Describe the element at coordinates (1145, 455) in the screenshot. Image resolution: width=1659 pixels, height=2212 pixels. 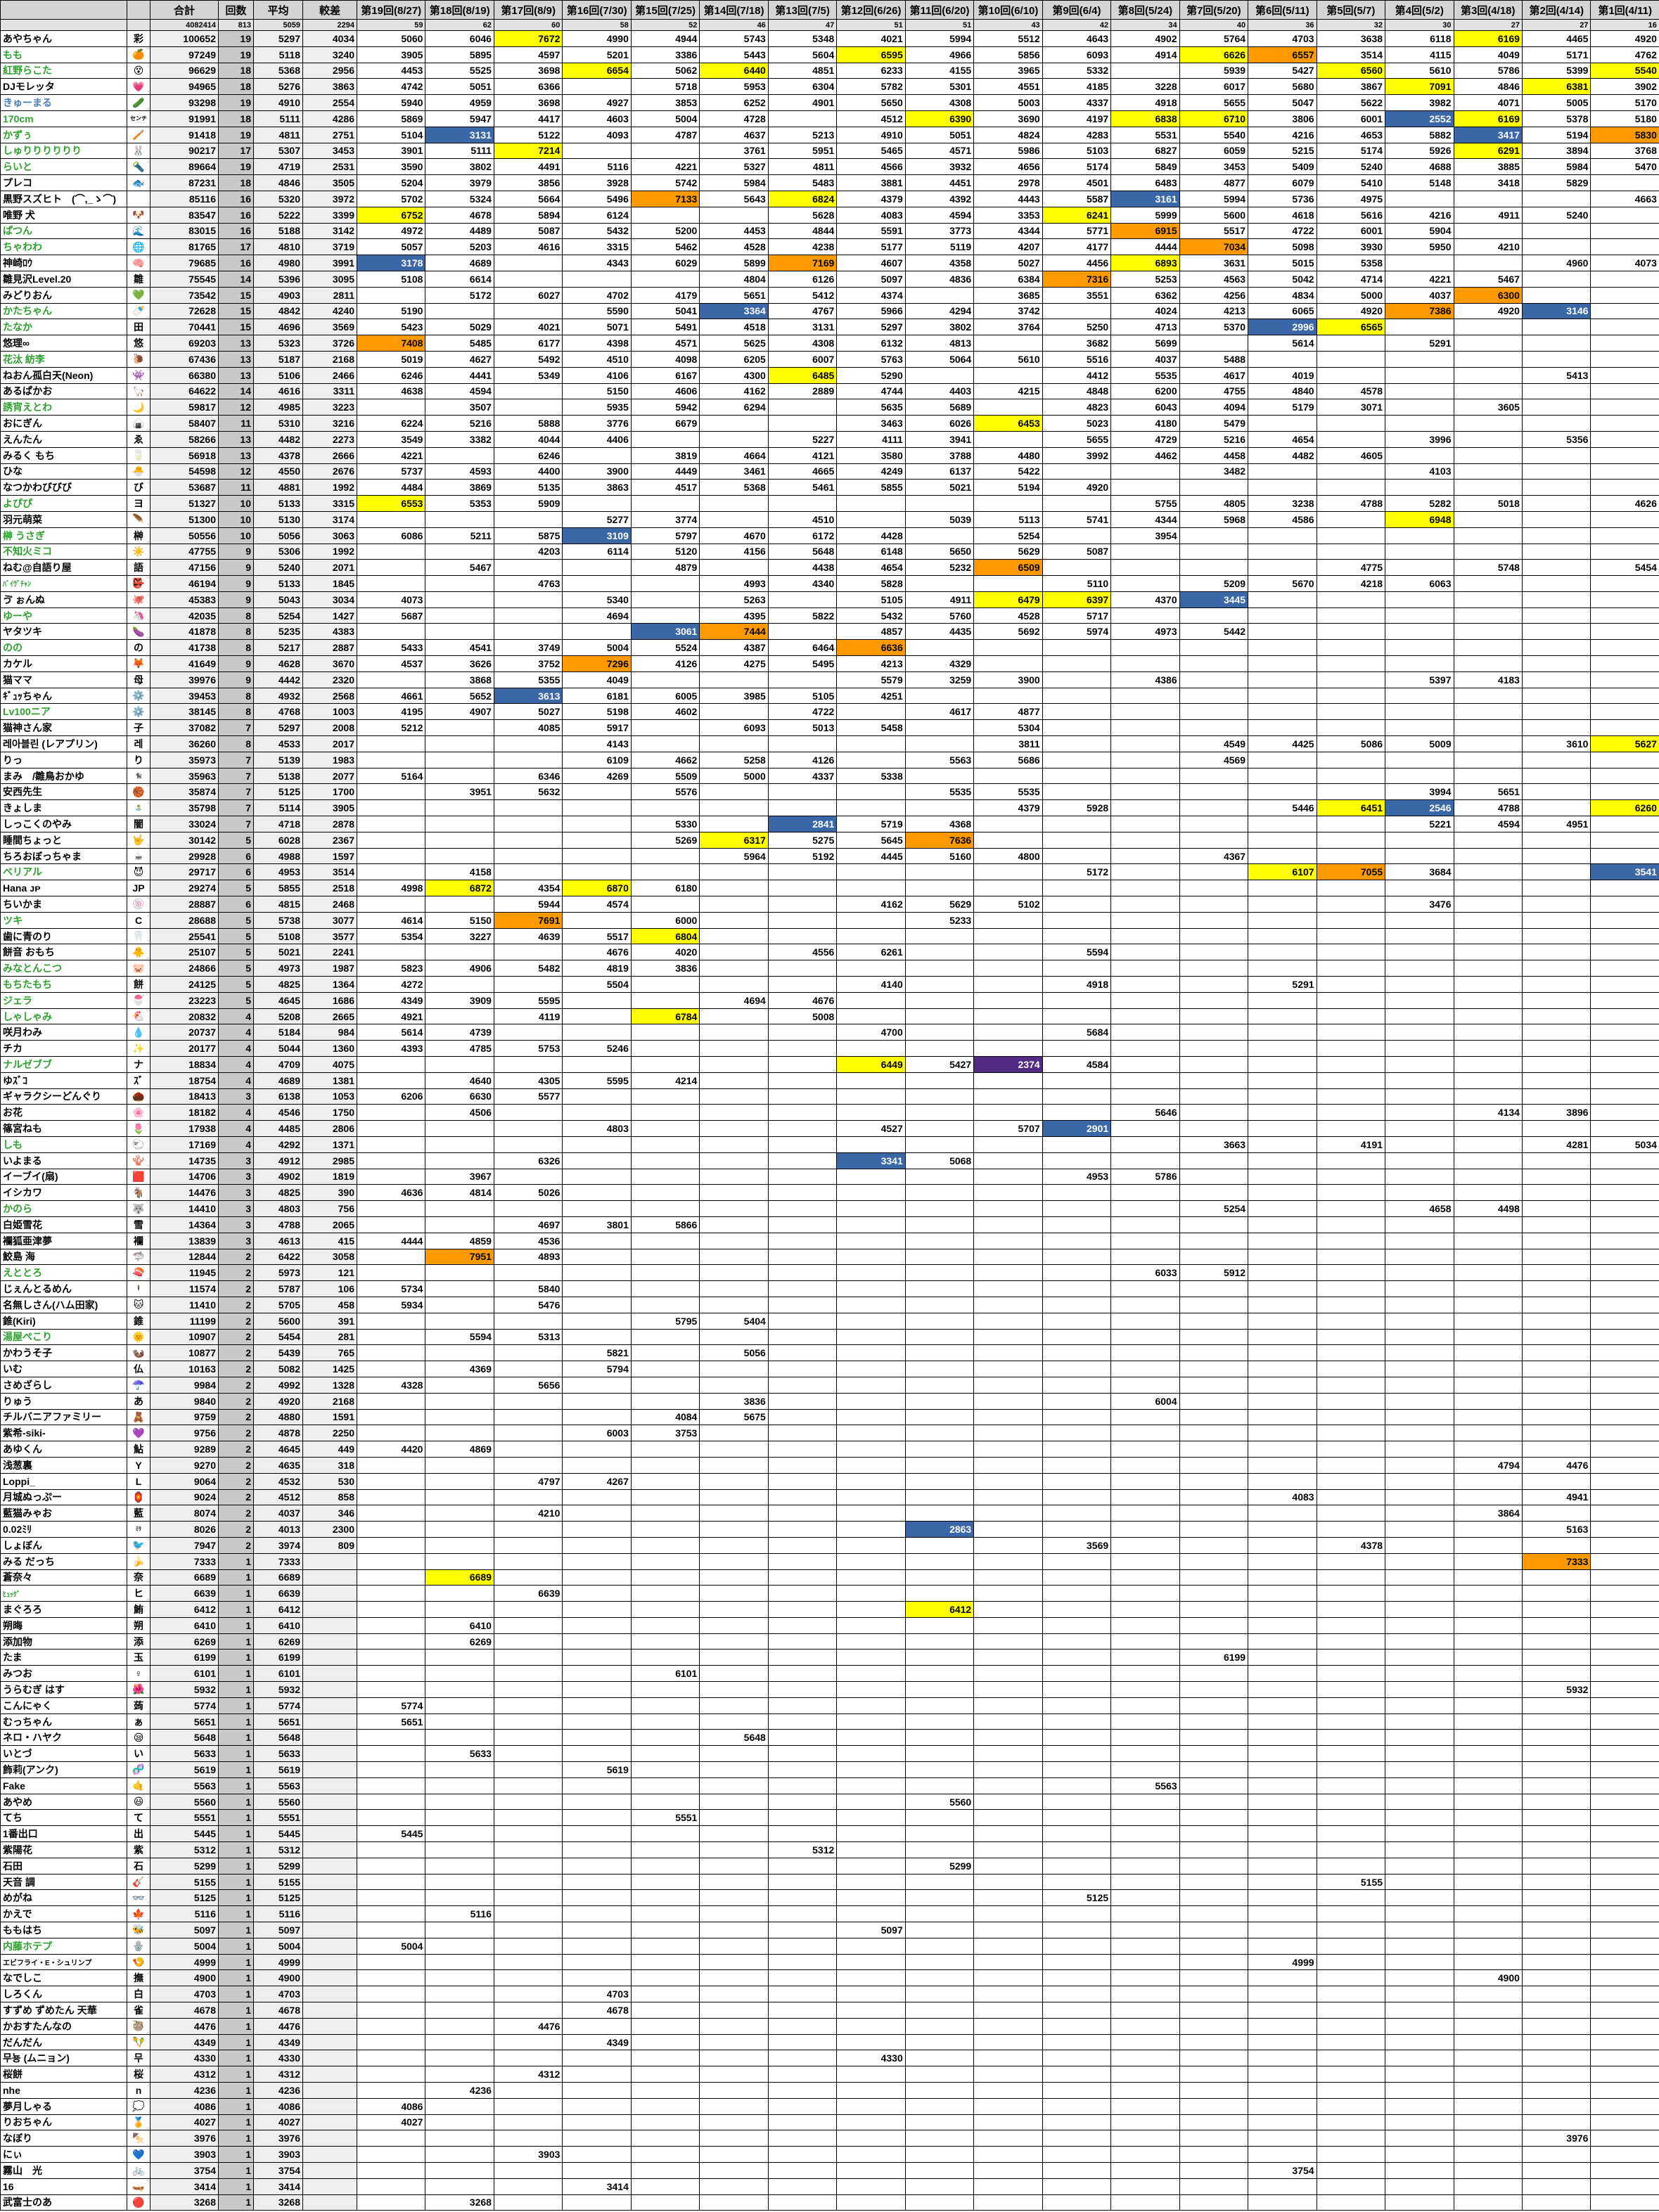
I see `score-cell-round-8: 4462` at that location.